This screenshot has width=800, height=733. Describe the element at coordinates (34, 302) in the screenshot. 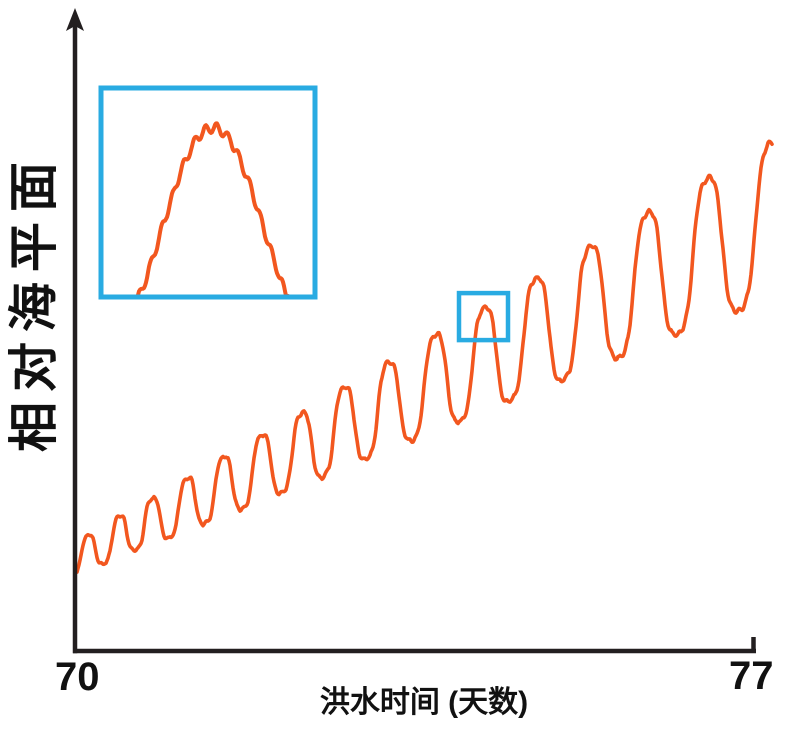

I see `y-axis-title: 相对海平面` at that location.